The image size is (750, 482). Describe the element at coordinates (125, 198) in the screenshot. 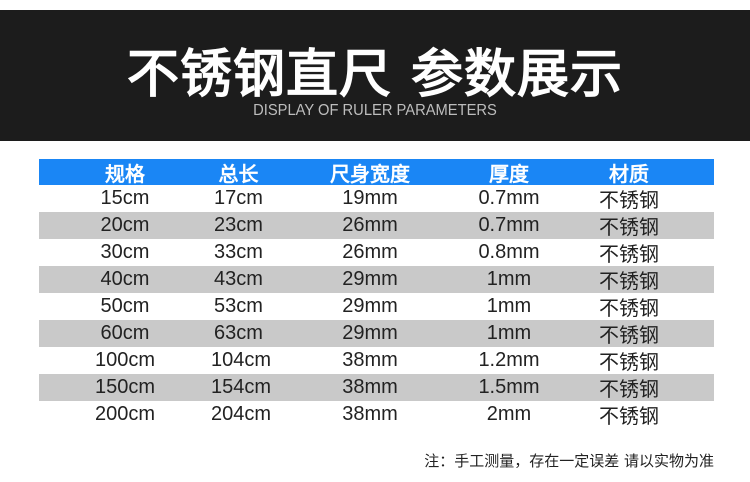

I see `table-cell: 15cm` at that location.